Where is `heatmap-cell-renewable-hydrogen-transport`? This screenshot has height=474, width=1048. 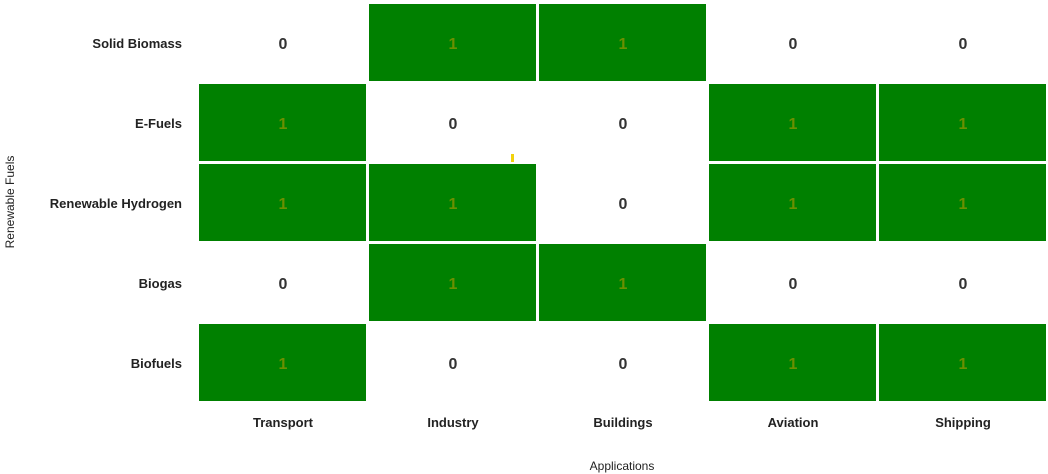 heatmap-cell-renewable-hydrogen-transport is located at coordinates (282, 202).